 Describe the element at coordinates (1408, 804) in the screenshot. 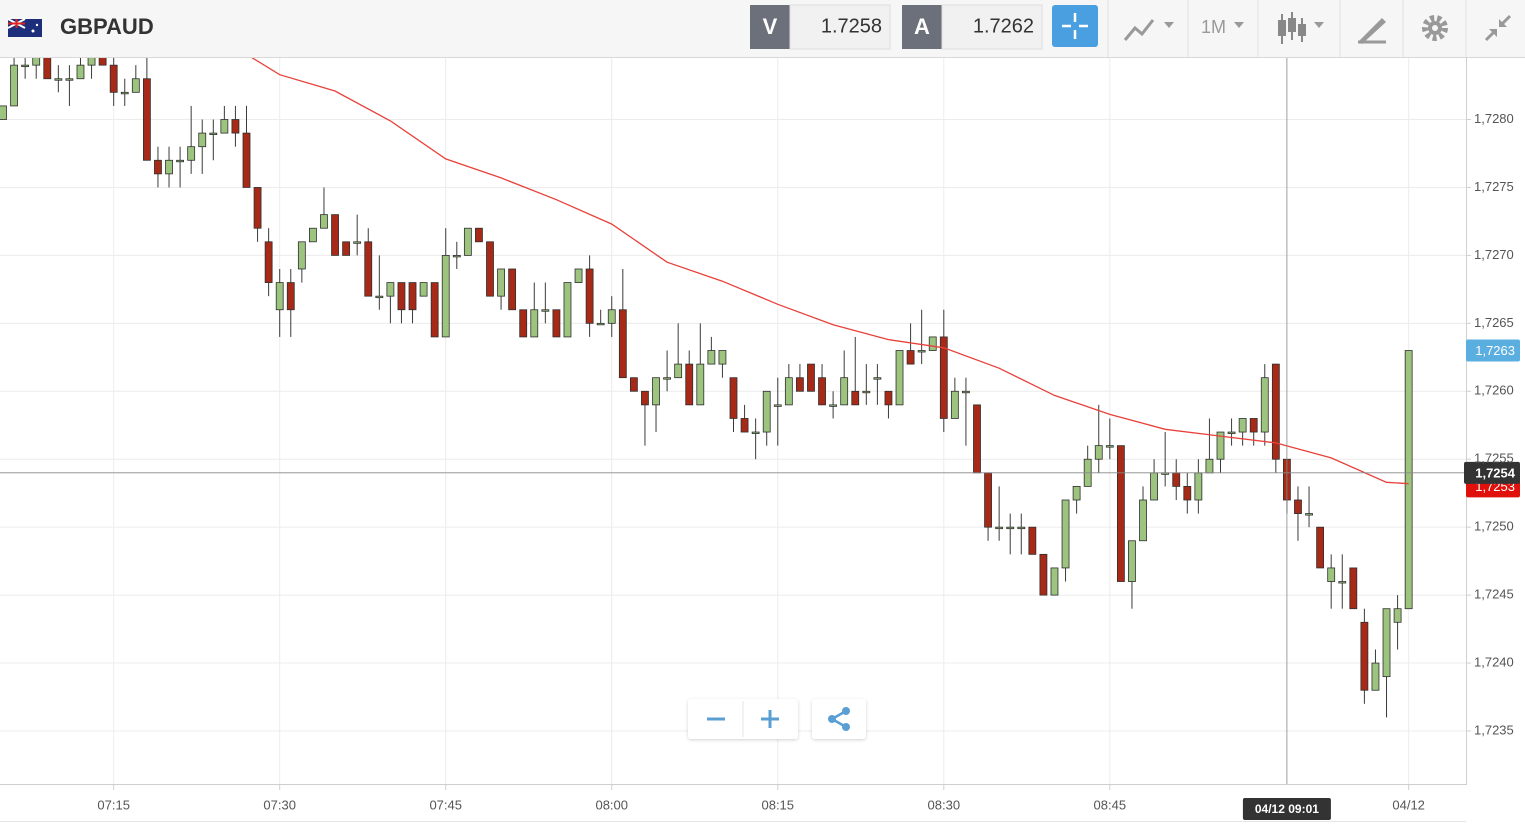

I see `x-tick-label: 04/12` at that location.